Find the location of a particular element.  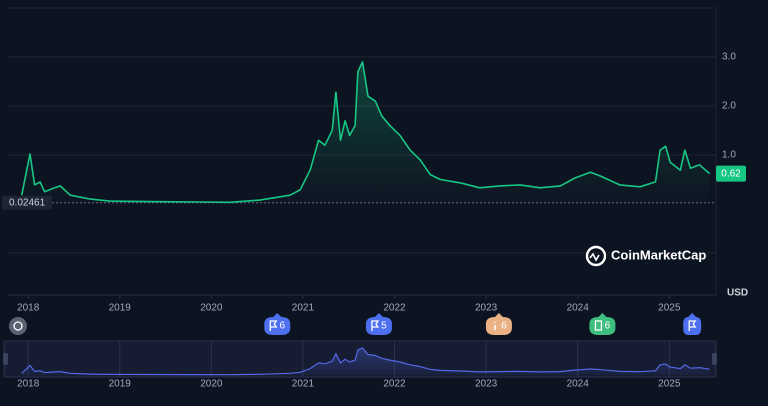

history-button is located at coordinates (18, 326).